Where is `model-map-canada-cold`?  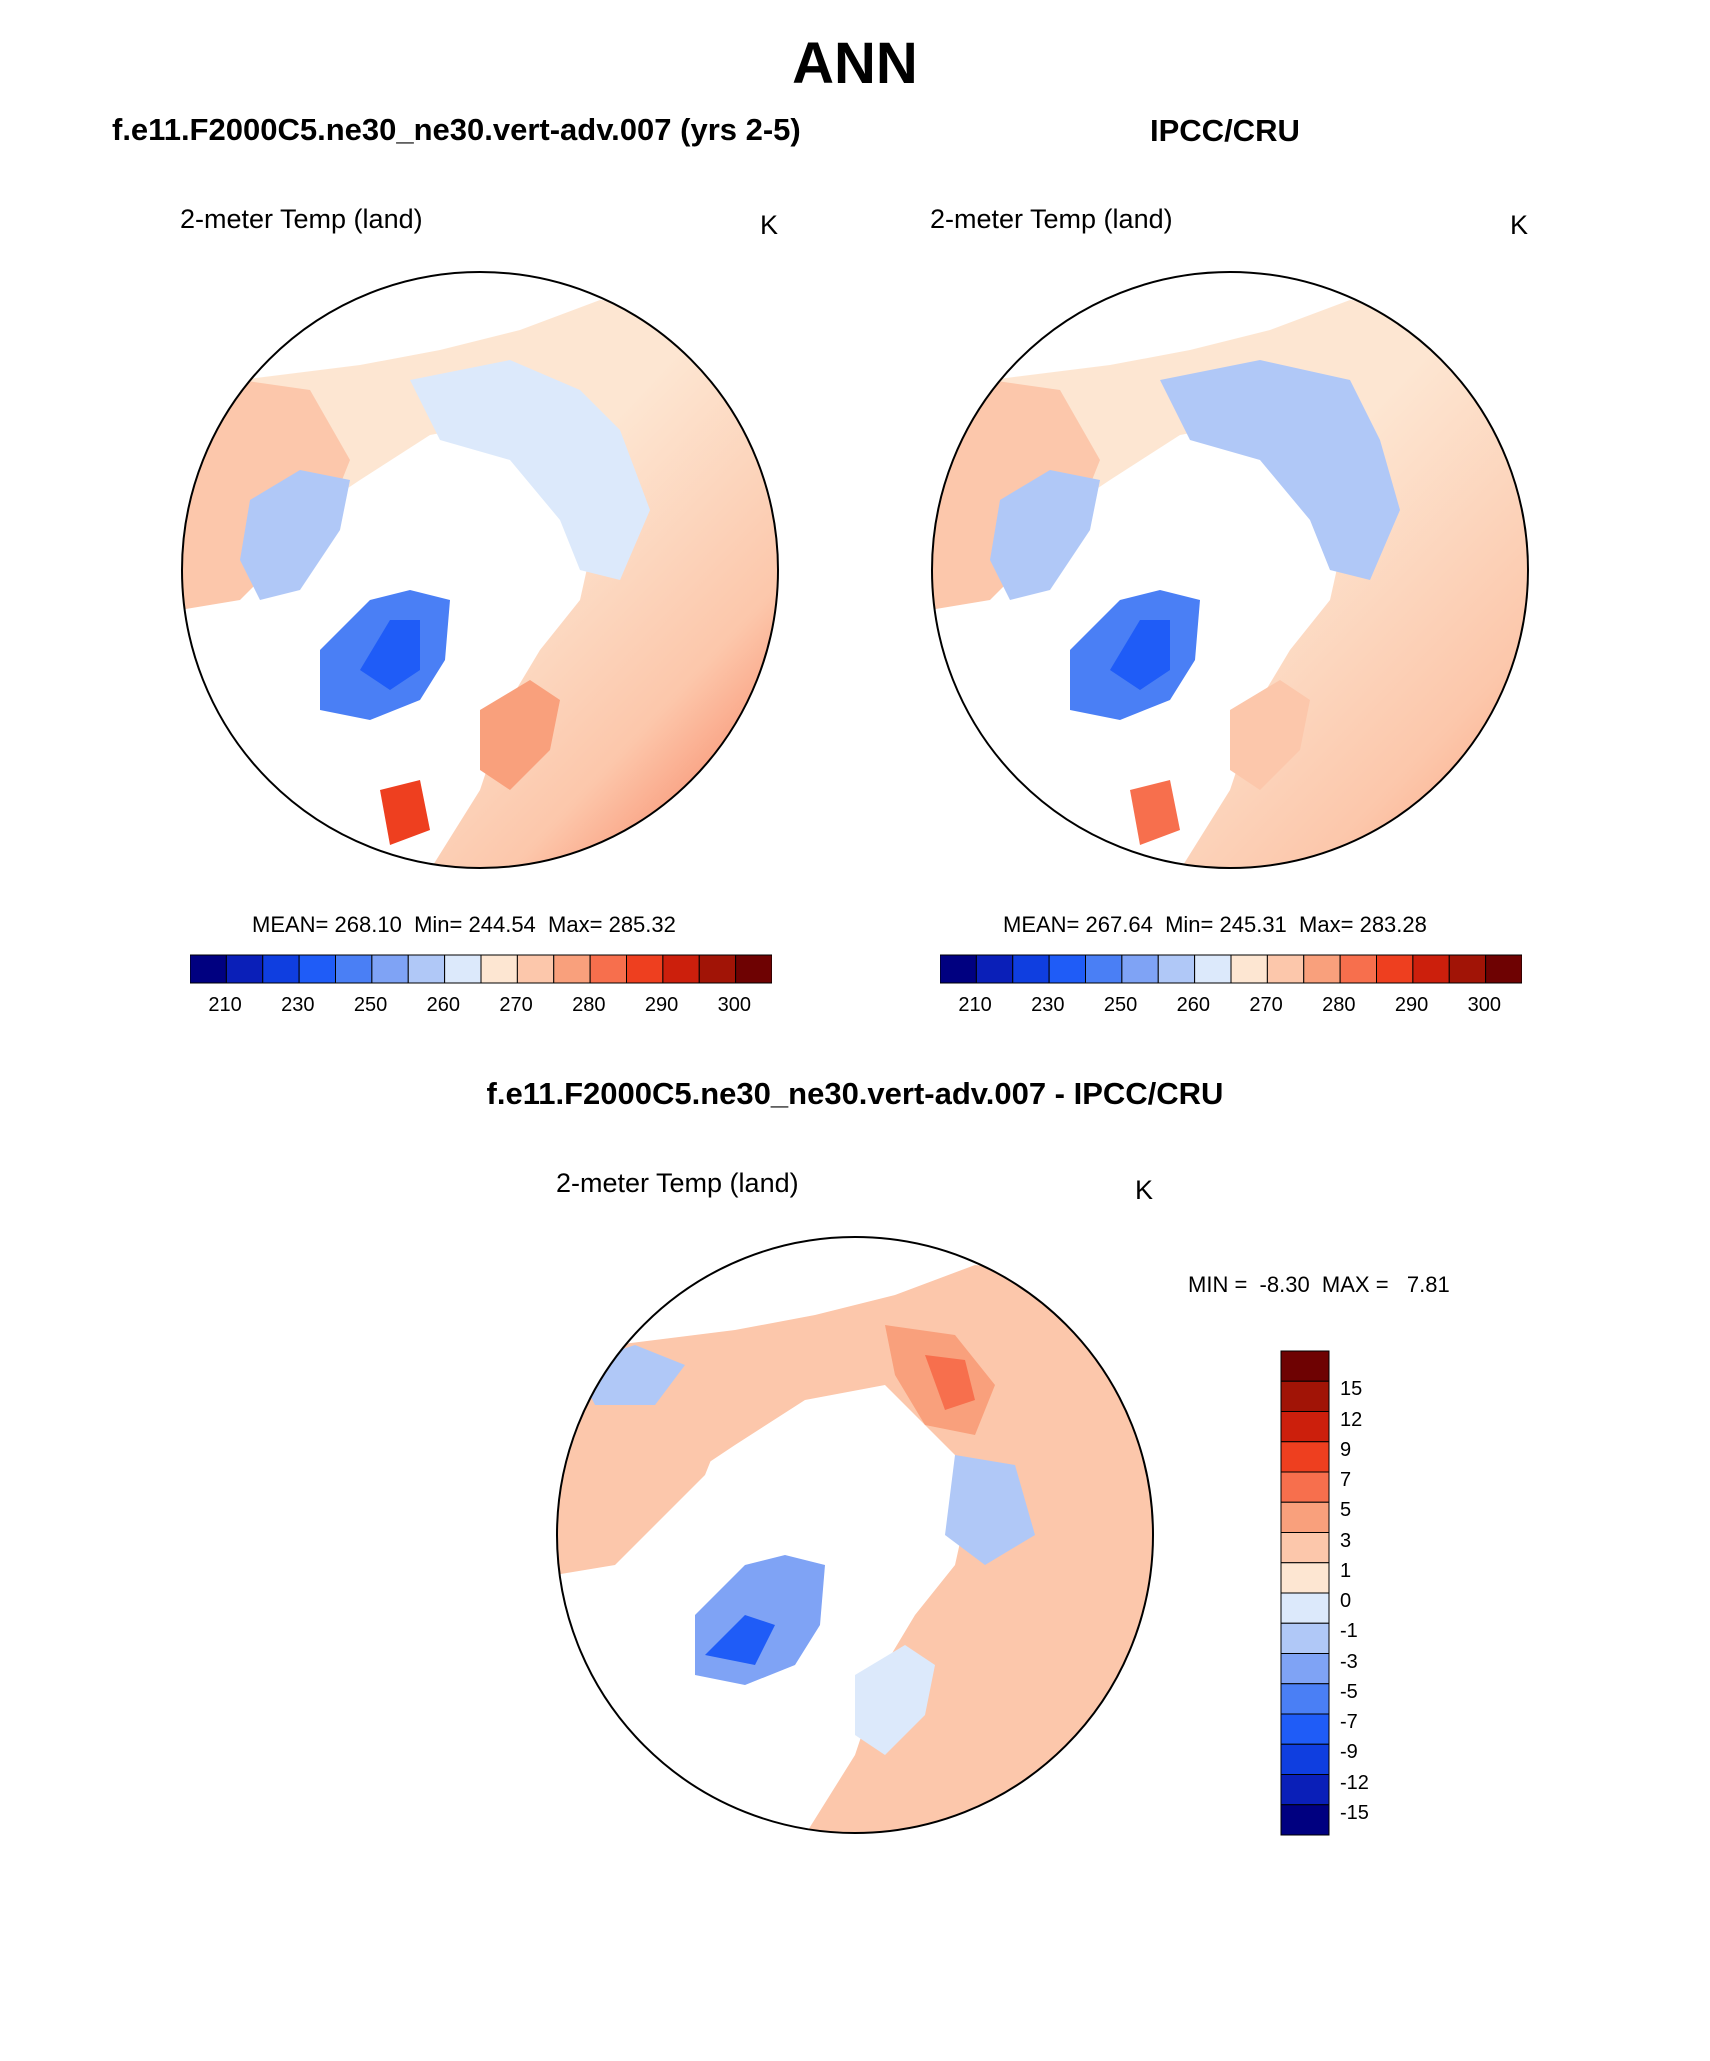 model-map-canada-cold is located at coordinates (295, 535).